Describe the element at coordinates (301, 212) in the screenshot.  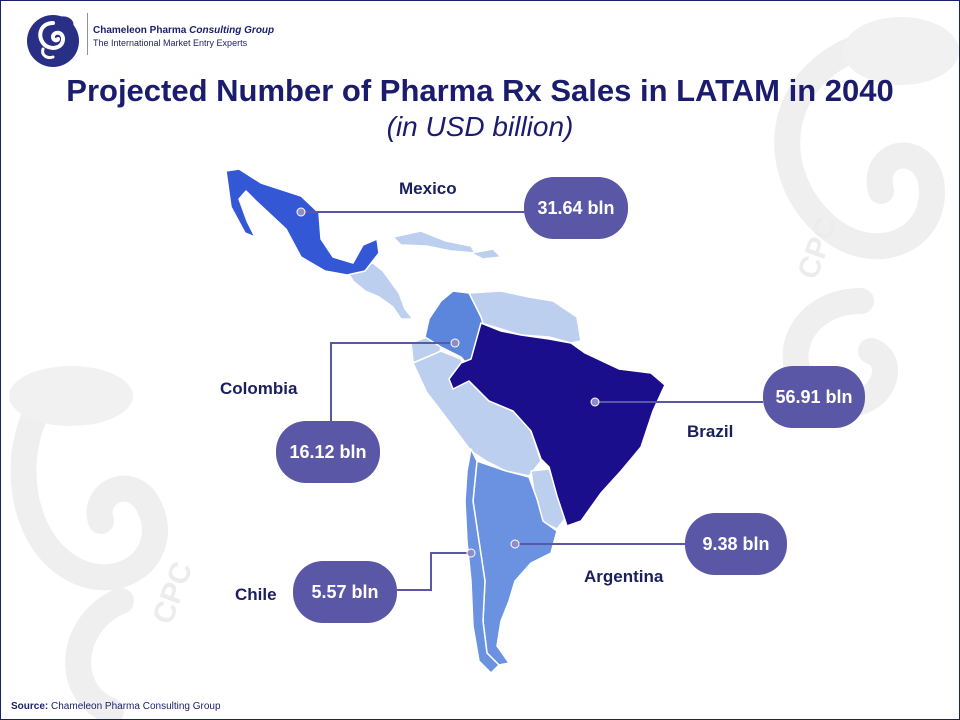
I see `dot-mexico` at that location.